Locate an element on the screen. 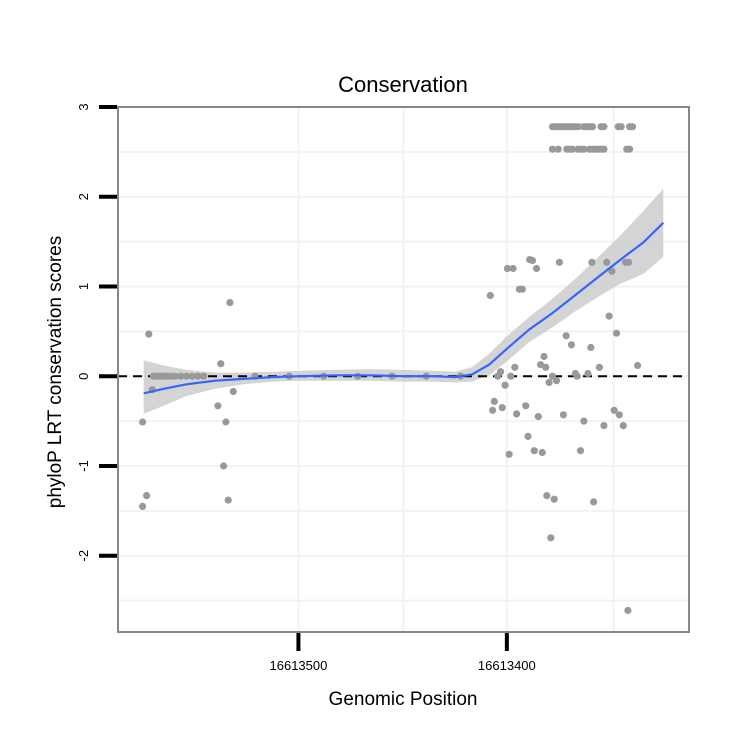  y-tick-label: -1 is located at coordinates (83, 466).